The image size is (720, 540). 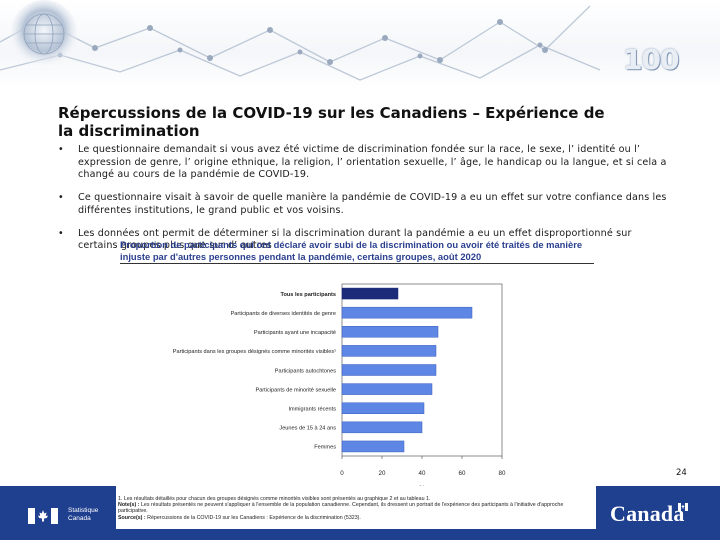 What do you see at coordinates (312, 410) in the screenshot?
I see `category-label: Immigrants récents` at bounding box center [312, 410].